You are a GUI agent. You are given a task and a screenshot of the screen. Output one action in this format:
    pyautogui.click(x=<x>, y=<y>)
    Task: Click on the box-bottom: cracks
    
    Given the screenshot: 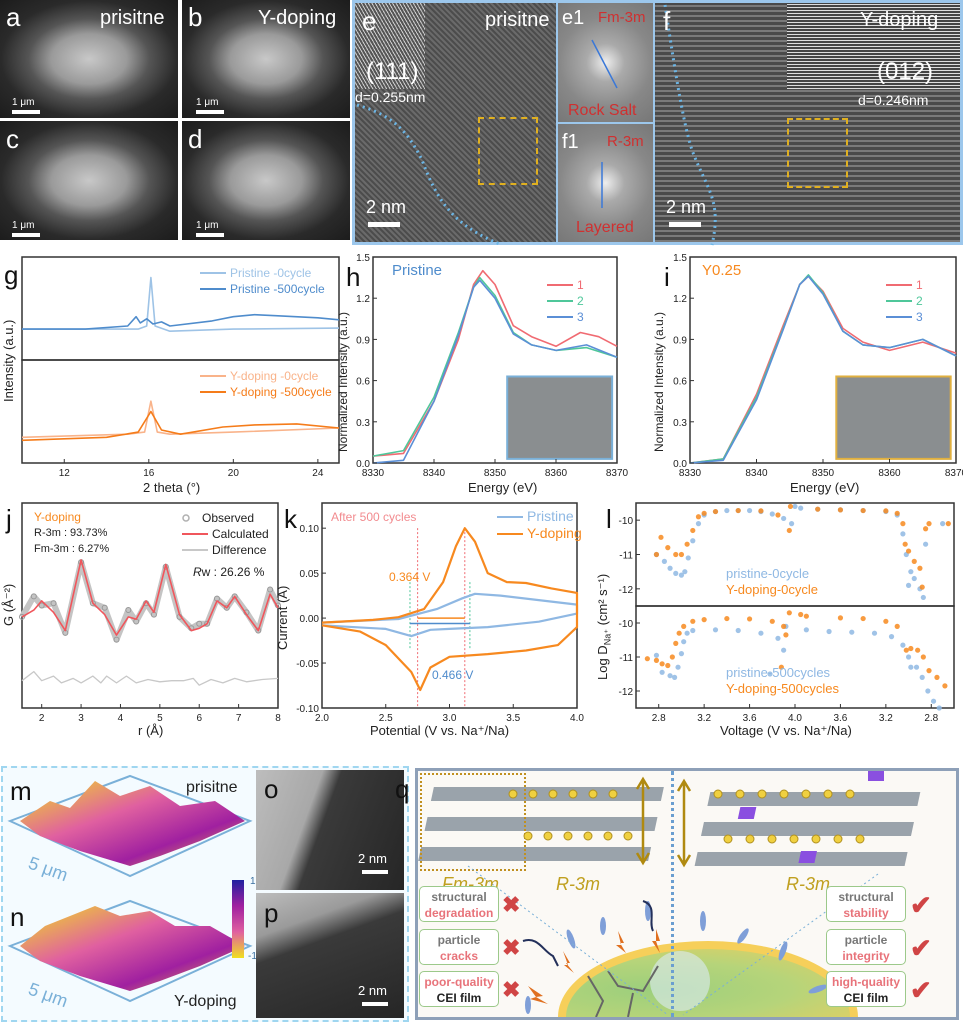 What is the action you would take?
    pyautogui.click(x=459, y=956)
    